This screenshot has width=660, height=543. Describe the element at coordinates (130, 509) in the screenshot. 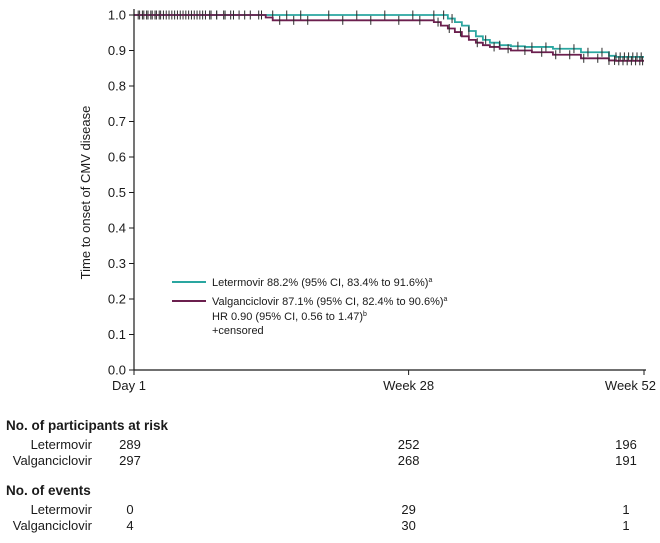

I see `events-row-value: 0` at that location.